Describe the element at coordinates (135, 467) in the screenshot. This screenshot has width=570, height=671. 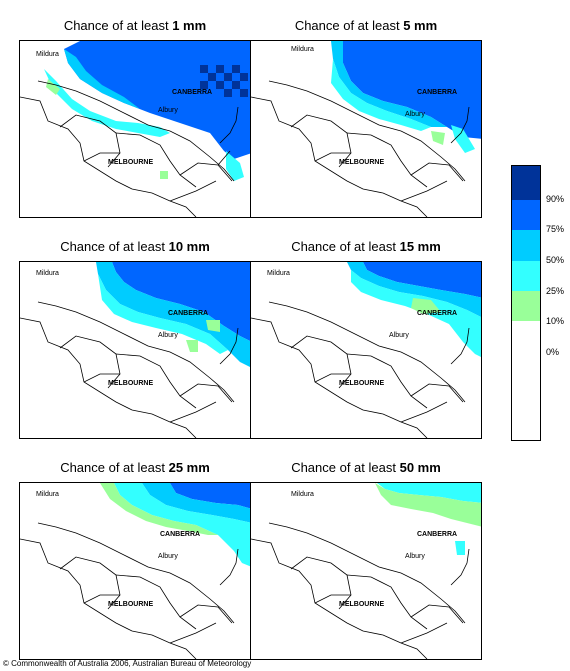
I see `panel-title: Chance of at least 25 mm` at that location.